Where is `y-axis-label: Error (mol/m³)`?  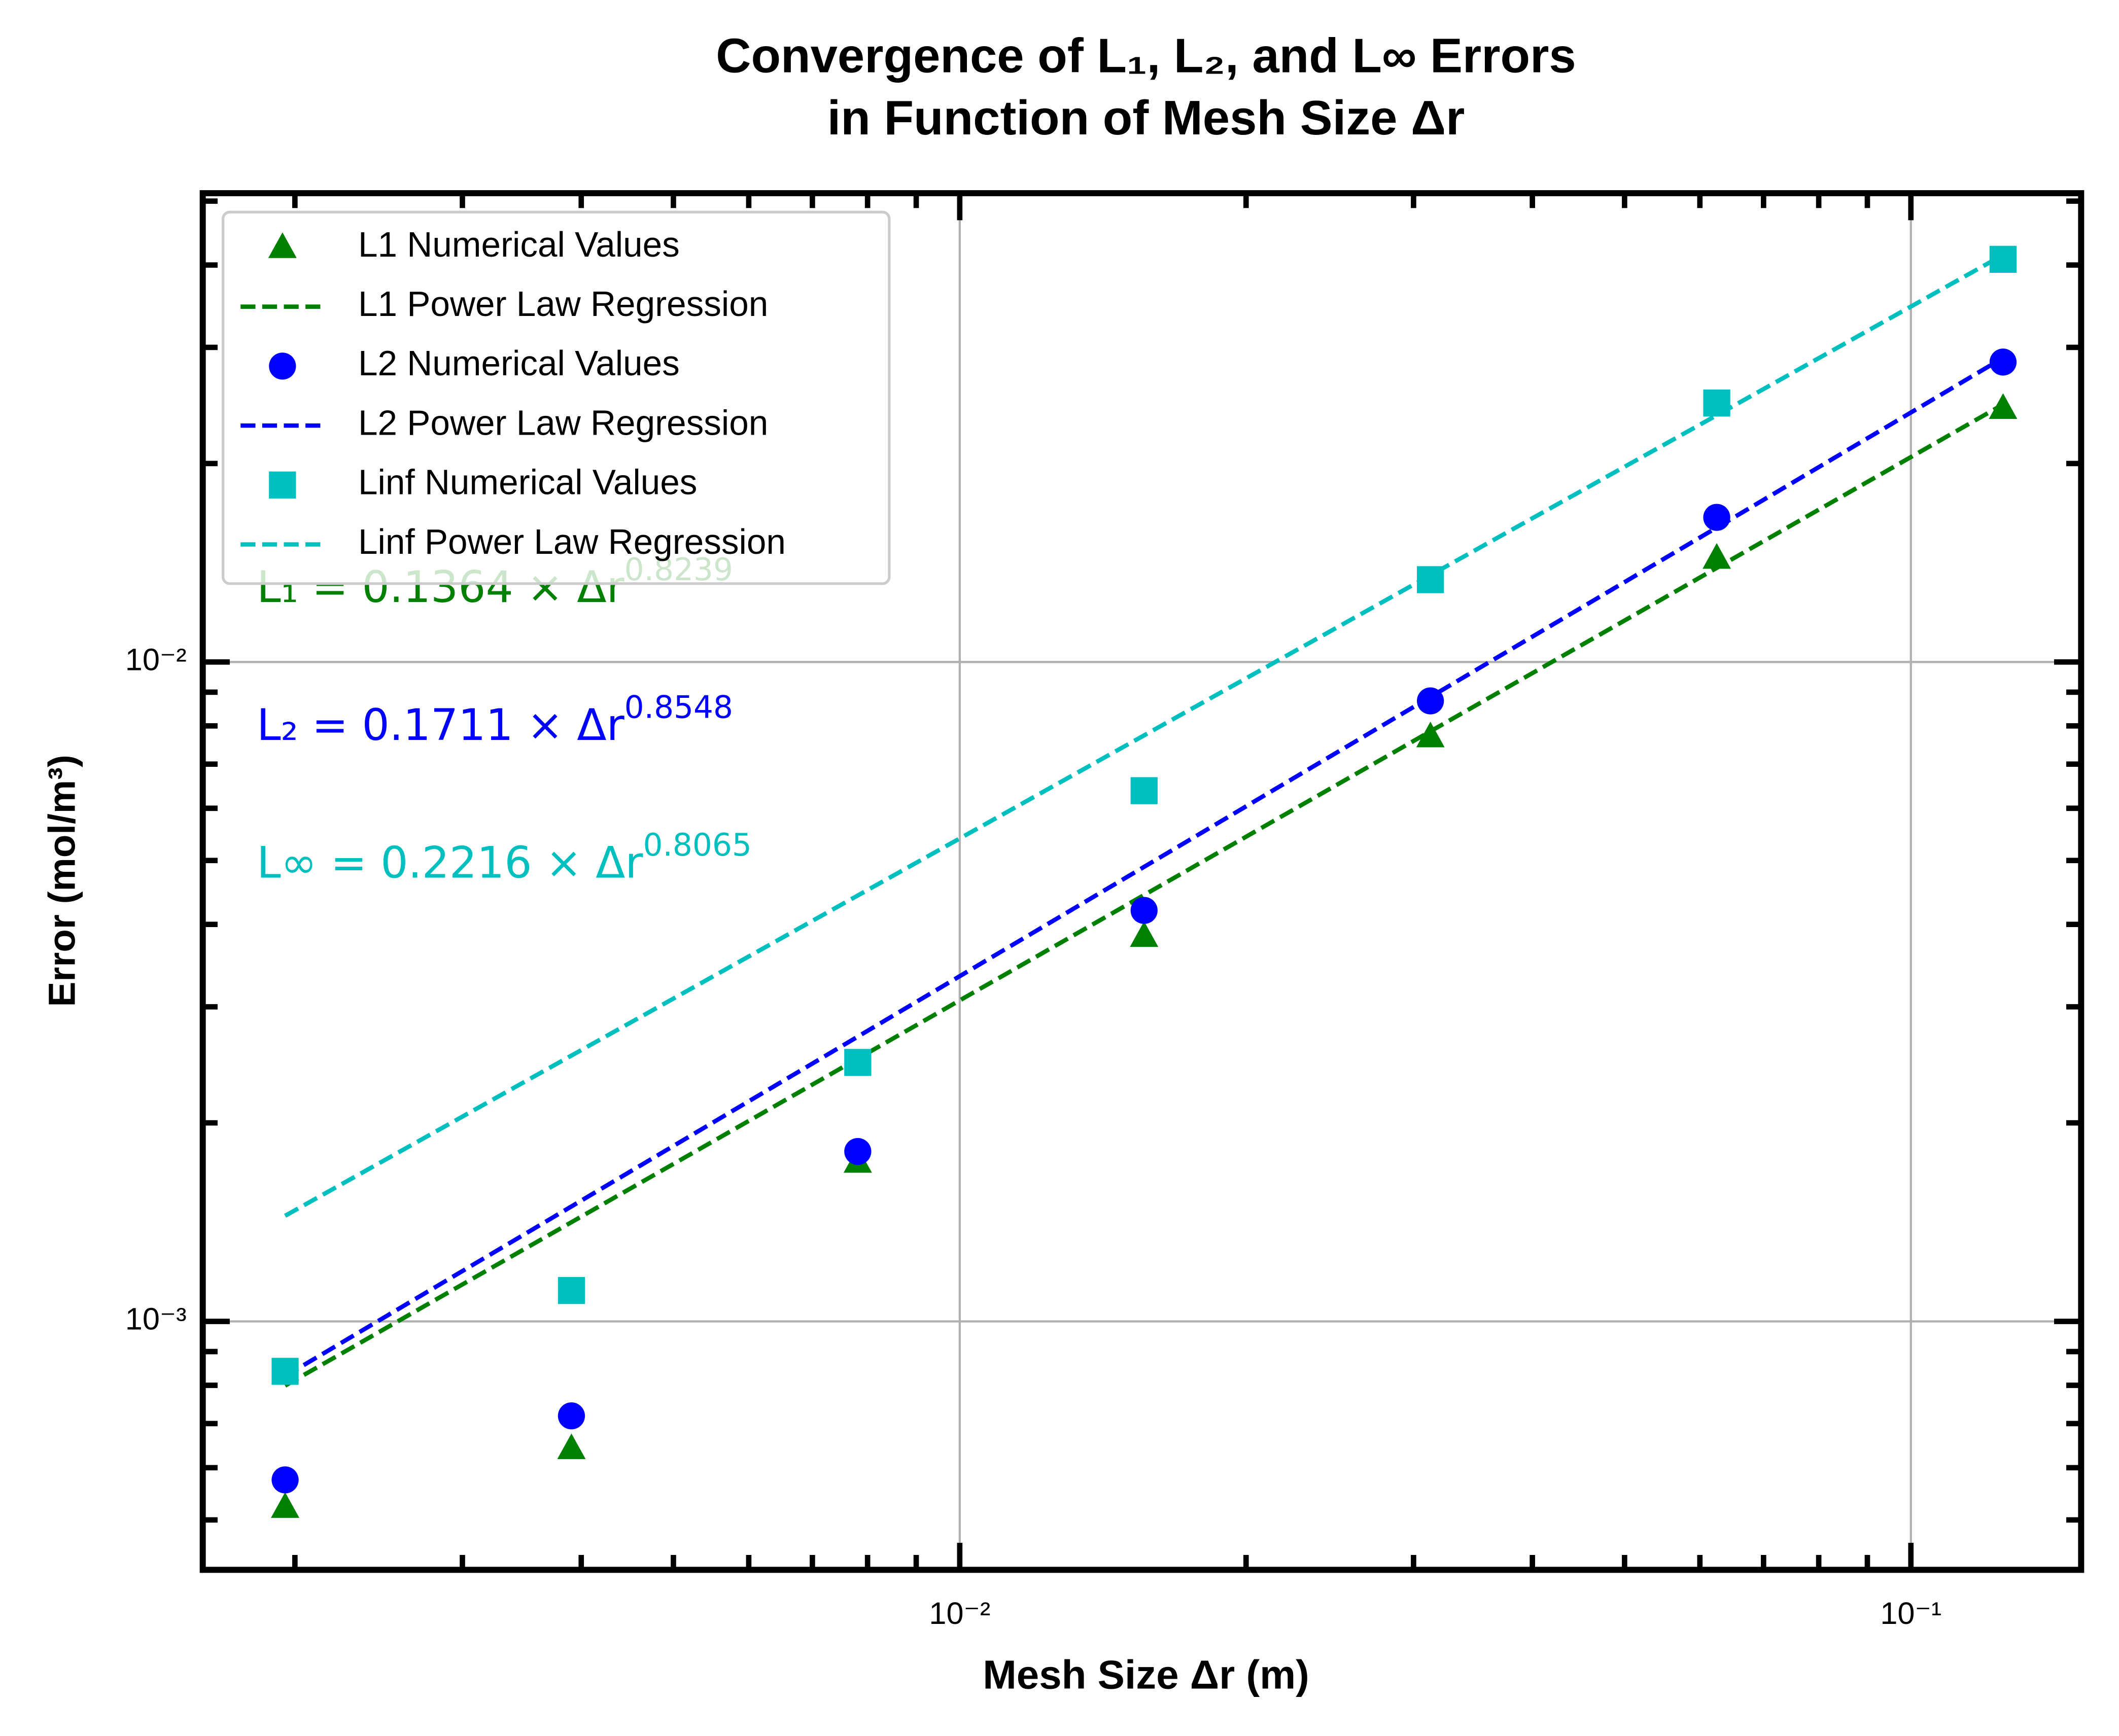
y-axis-label: Error (mol/m³) is located at coordinates (62, 881).